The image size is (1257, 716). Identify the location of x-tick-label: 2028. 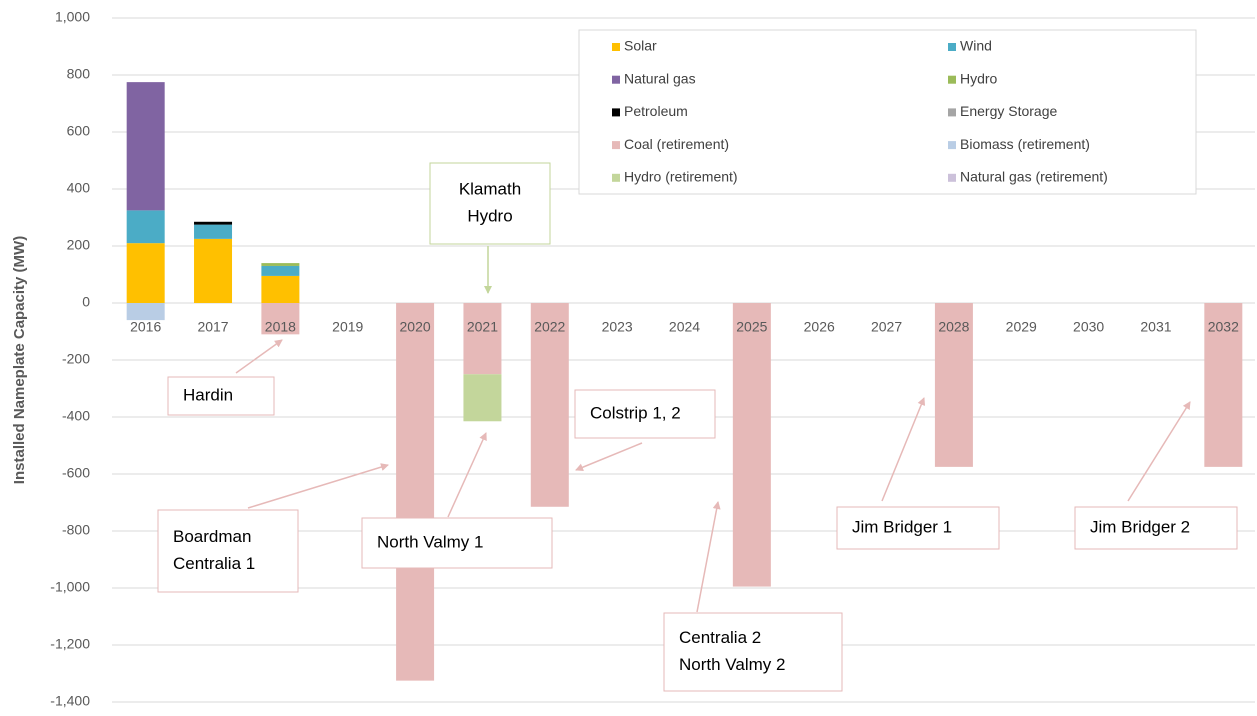
(953, 327).